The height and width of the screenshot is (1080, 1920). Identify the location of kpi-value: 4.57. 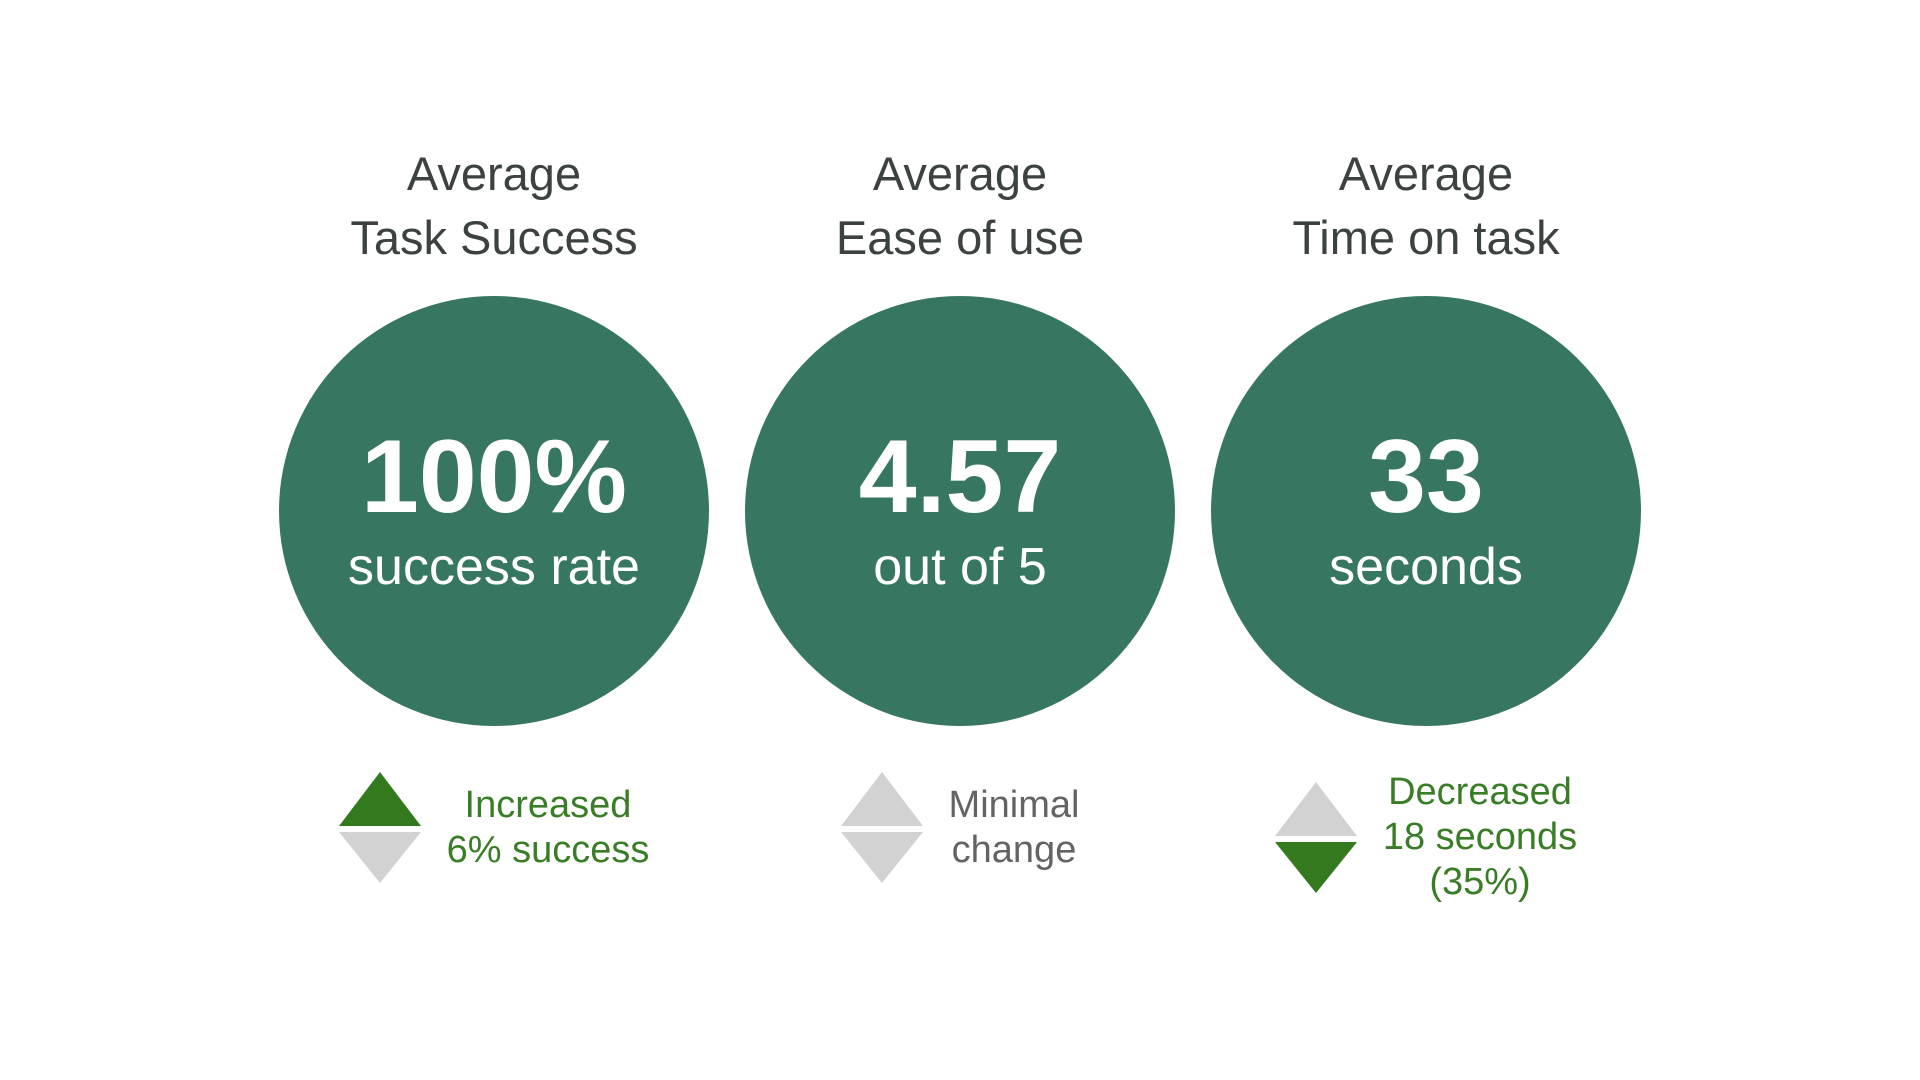
(960, 477).